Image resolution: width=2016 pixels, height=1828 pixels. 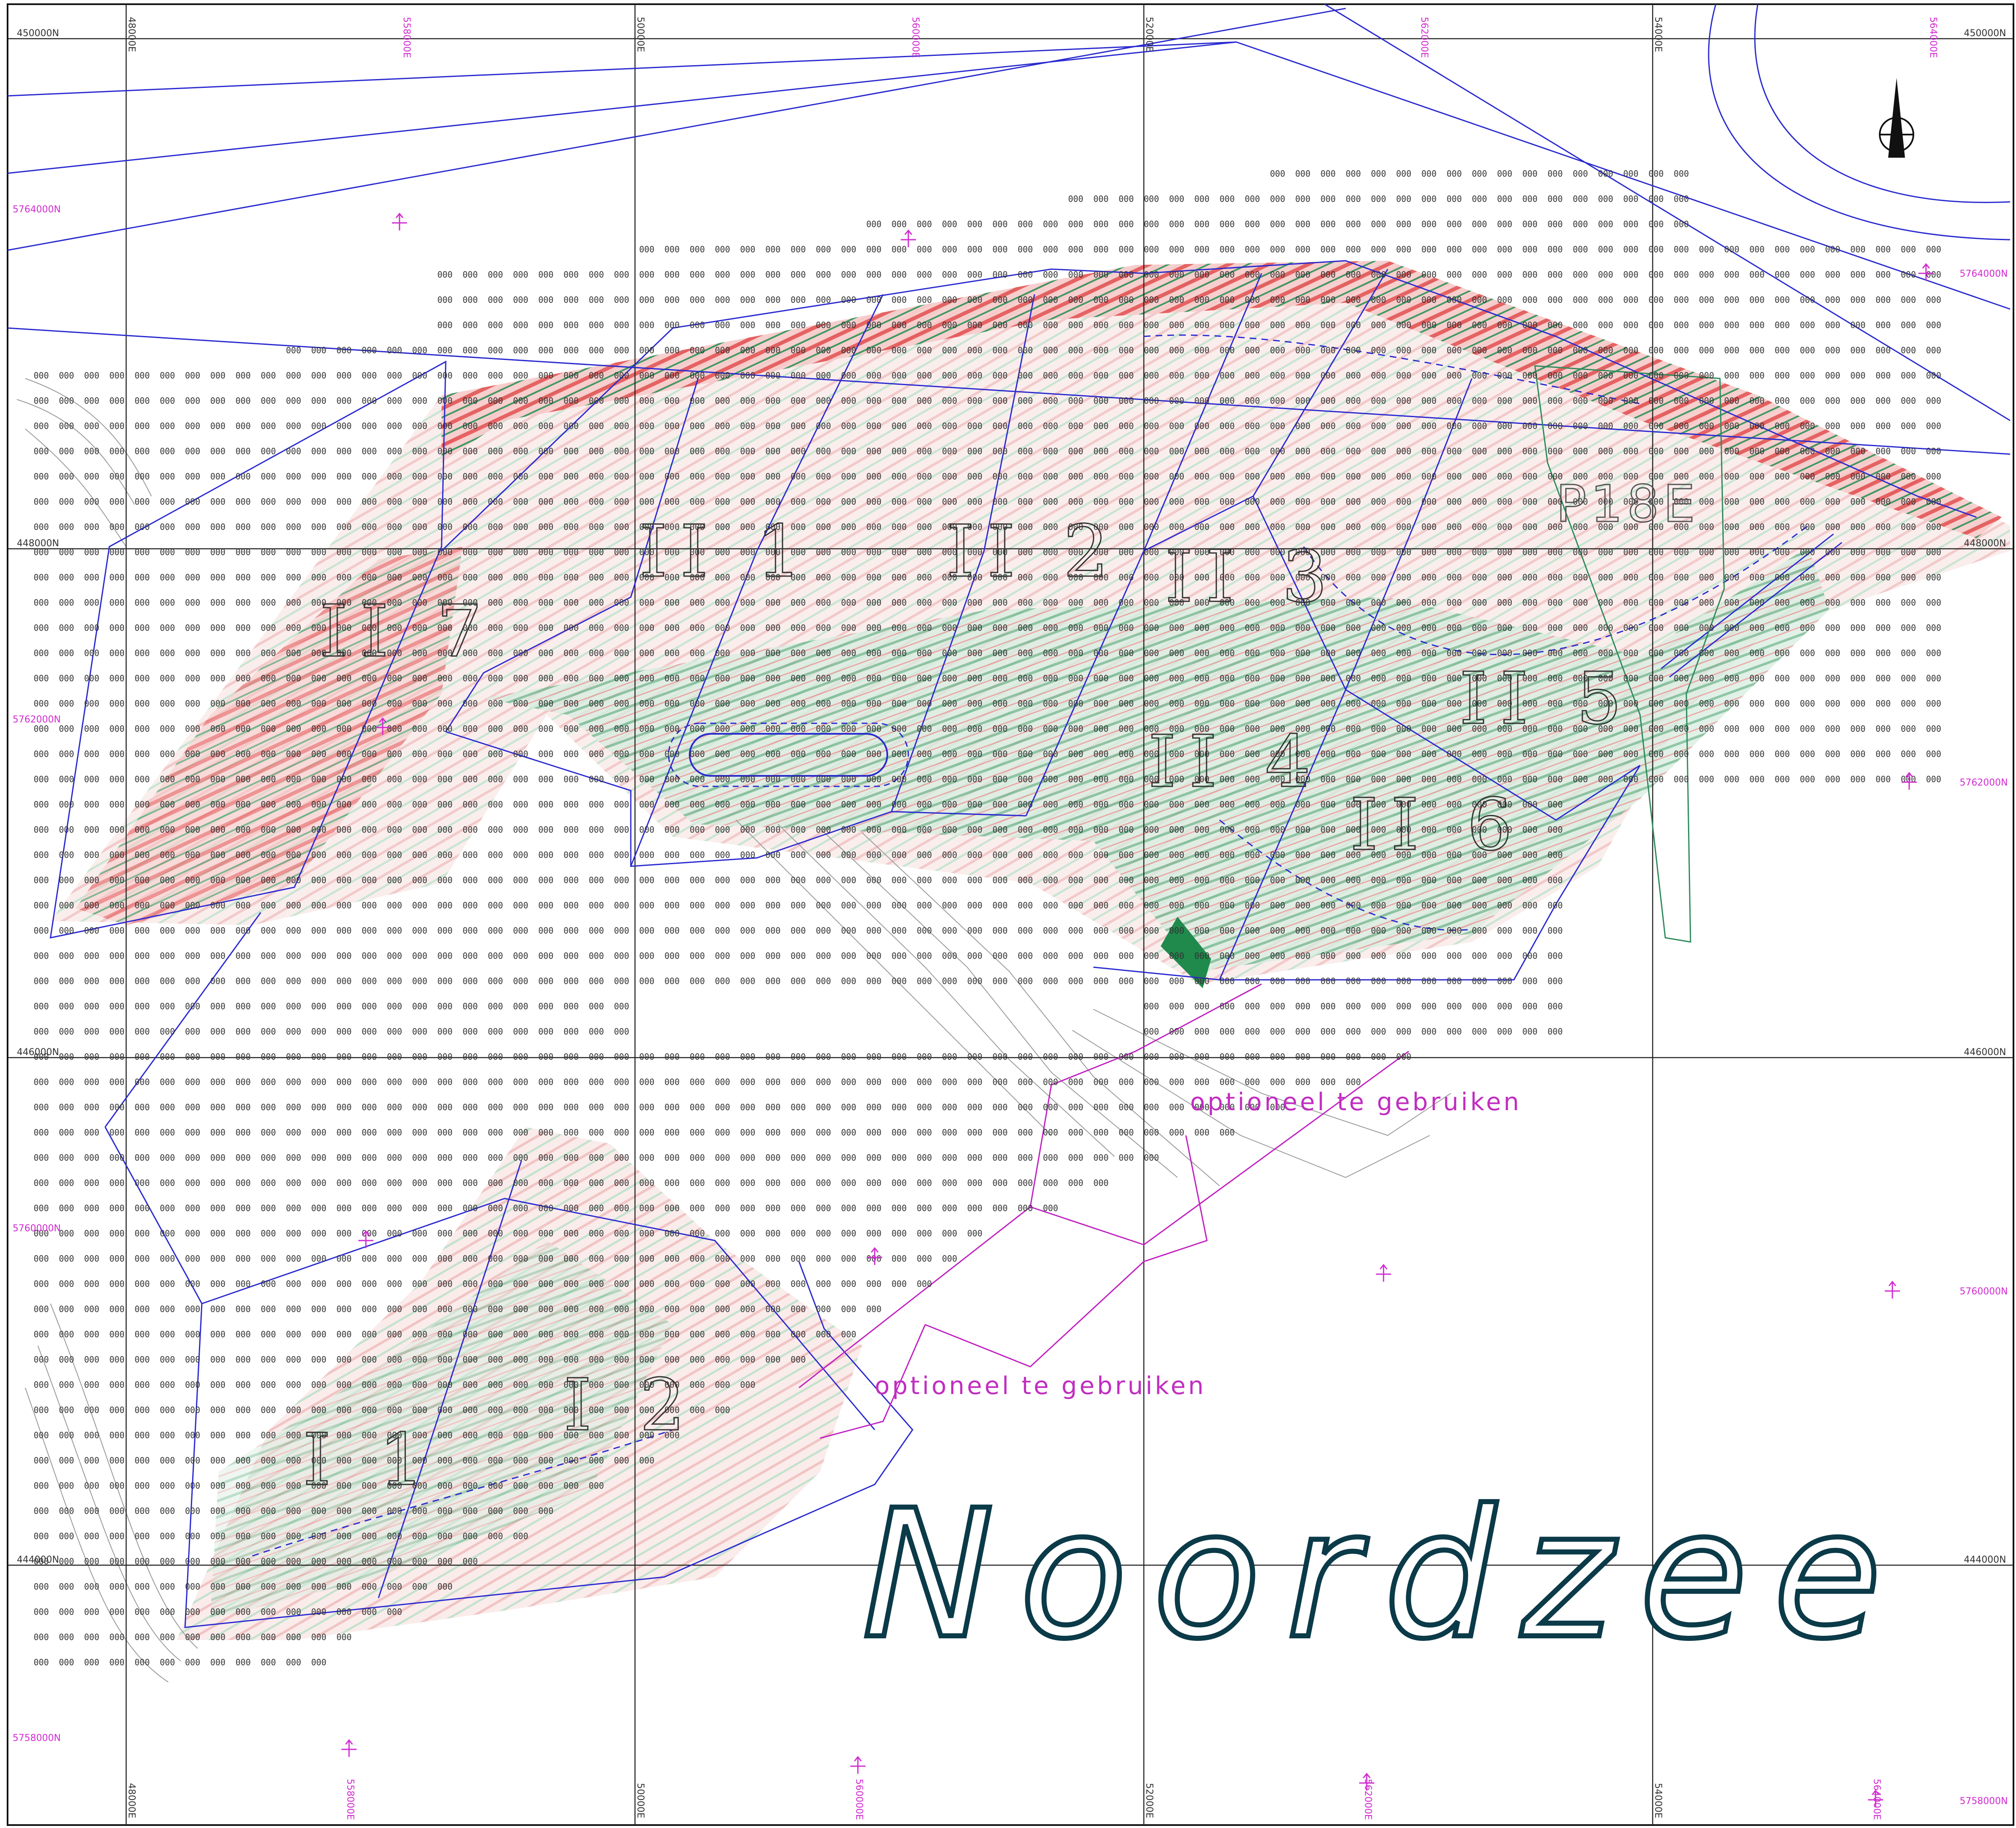 What do you see at coordinates (1424, 37) in the screenshot?
I see `alt-label-top-3: 562000E` at bounding box center [1424, 37].